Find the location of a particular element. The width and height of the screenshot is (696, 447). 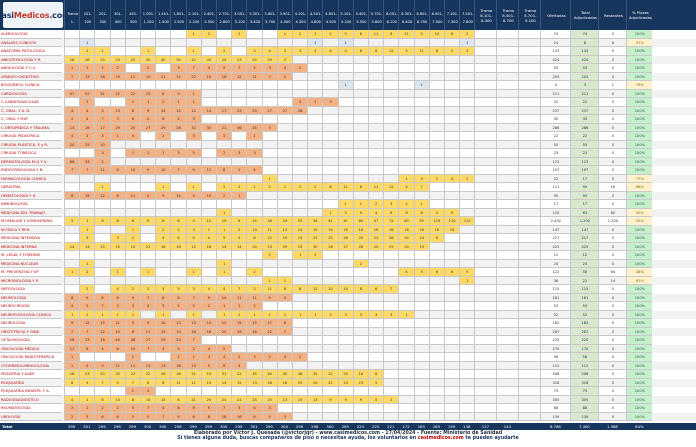

header-col-from: 3.001- is located at coordinates (239, 14).